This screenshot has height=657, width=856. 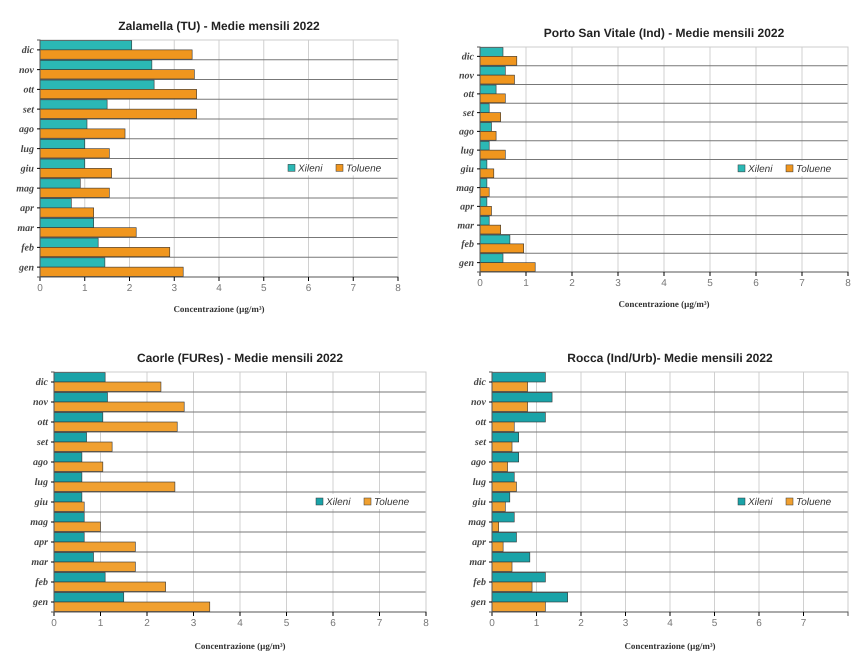 I want to click on chart-title: Rocca (Ind/Urb)- Medie mensili 2022, so click(x=670, y=358).